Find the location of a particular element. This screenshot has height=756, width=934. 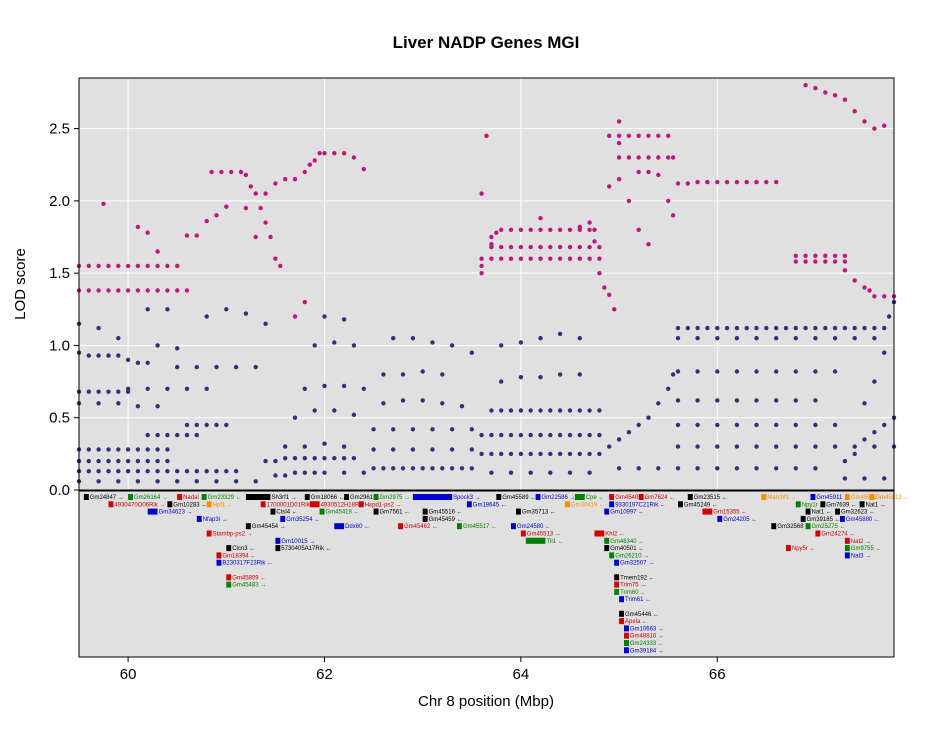

gene-label: Gm40501 ← is located at coordinates (627, 549).